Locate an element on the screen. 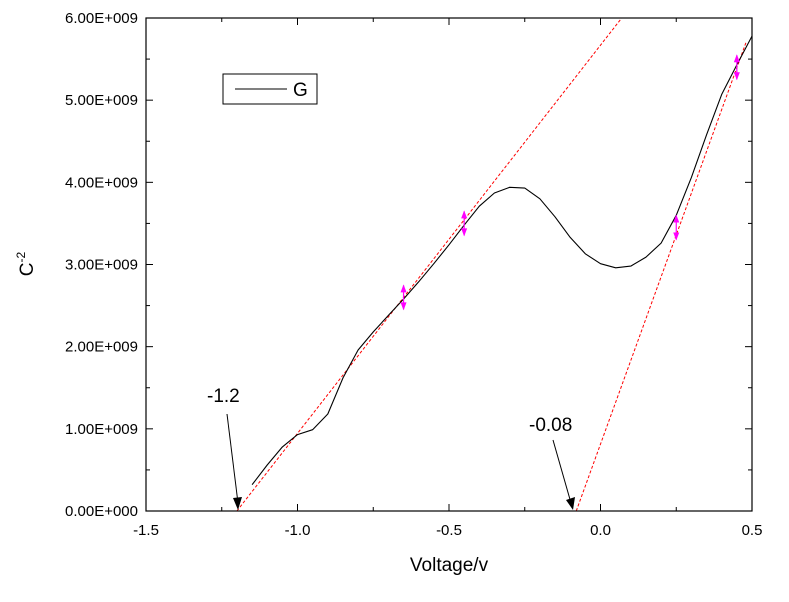 This screenshot has width=789, height=602. legend: G is located at coordinates (270, 89).